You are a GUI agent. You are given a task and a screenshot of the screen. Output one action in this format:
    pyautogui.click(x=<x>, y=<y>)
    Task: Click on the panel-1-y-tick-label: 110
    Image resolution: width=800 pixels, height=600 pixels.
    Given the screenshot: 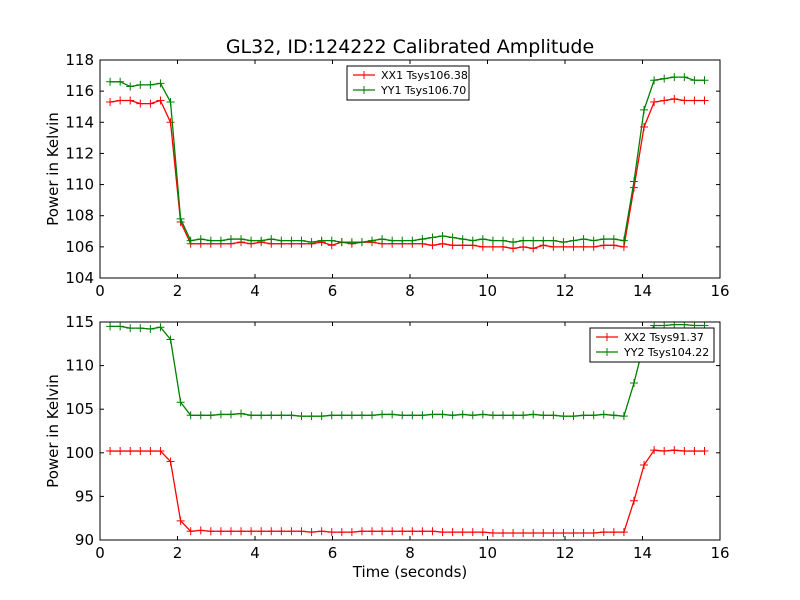 What is the action you would take?
    pyautogui.click(x=79, y=366)
    